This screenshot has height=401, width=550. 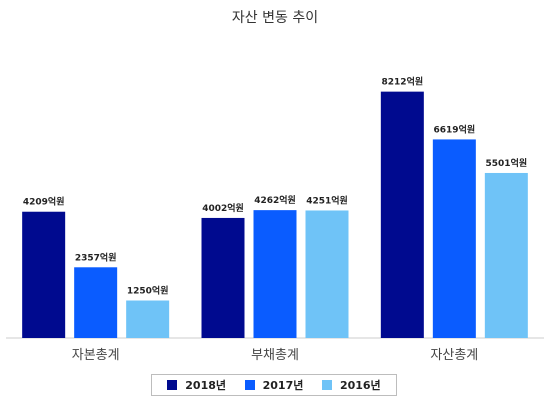 What do you see at coordinates (148, 291) in the screenshot?
I see `data-label: 1250억원` at bounding box center [148, 291].